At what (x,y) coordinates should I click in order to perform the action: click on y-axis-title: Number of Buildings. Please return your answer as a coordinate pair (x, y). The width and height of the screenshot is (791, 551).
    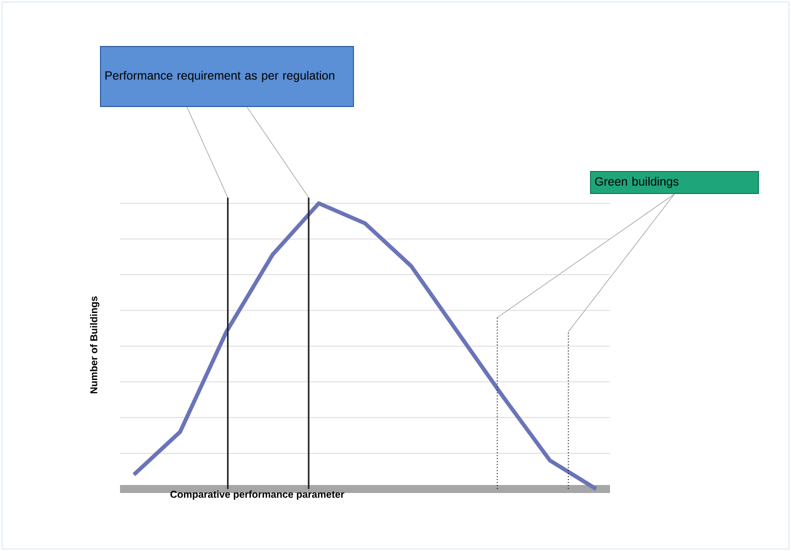
    Looking at the image, I should click on (95, 345).